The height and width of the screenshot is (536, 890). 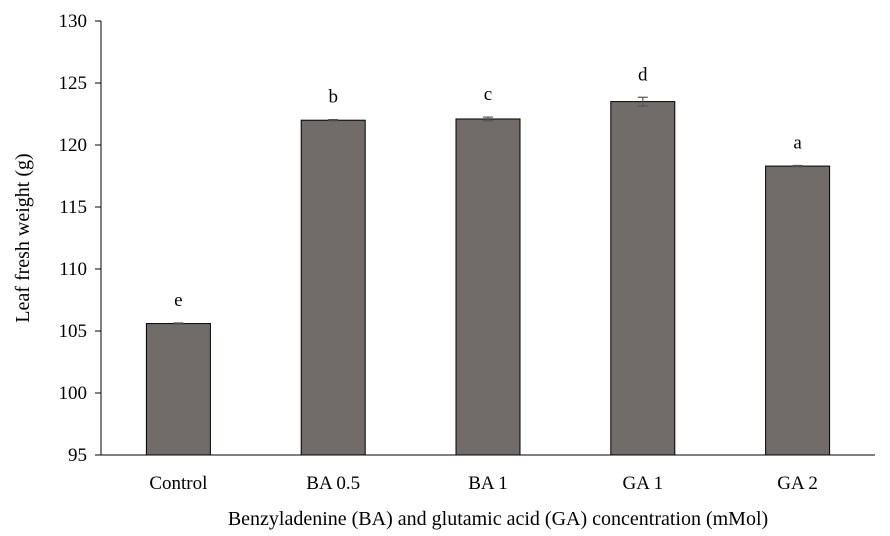 What do you see at coordinates (73, 21) in the screenshot?
I see `y-tick-label: 130` at bounding box center [73, 21].